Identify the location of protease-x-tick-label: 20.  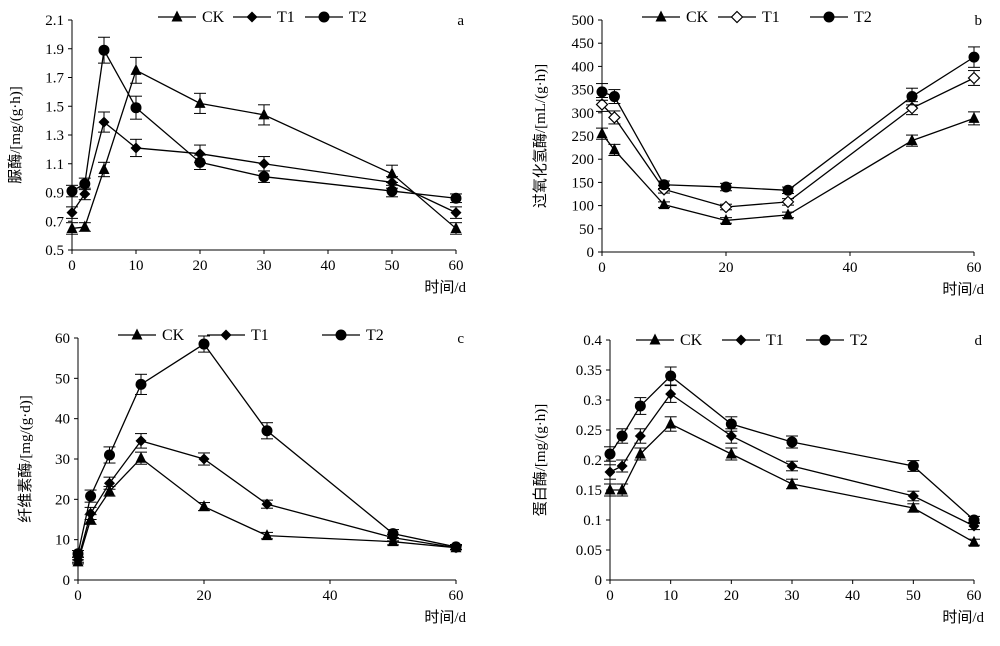
(731, 596).